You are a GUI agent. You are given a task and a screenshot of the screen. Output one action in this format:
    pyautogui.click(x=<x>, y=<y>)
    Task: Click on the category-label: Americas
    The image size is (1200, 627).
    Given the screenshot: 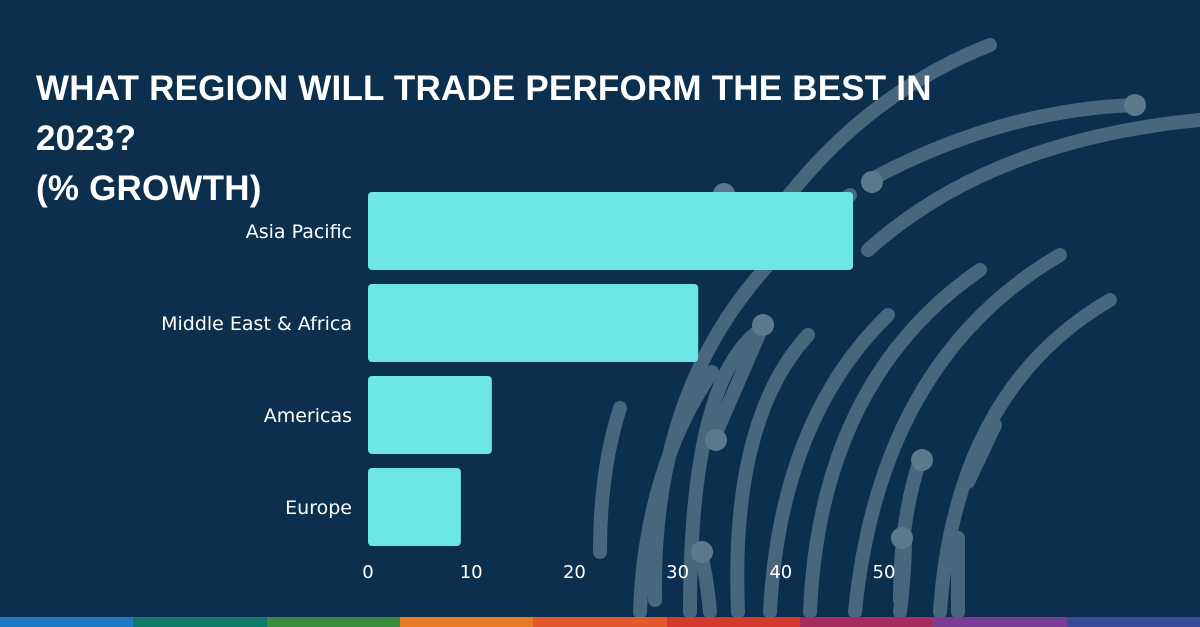 What is the action you would take?
    pyautogui.click(x=308, y=416)
    